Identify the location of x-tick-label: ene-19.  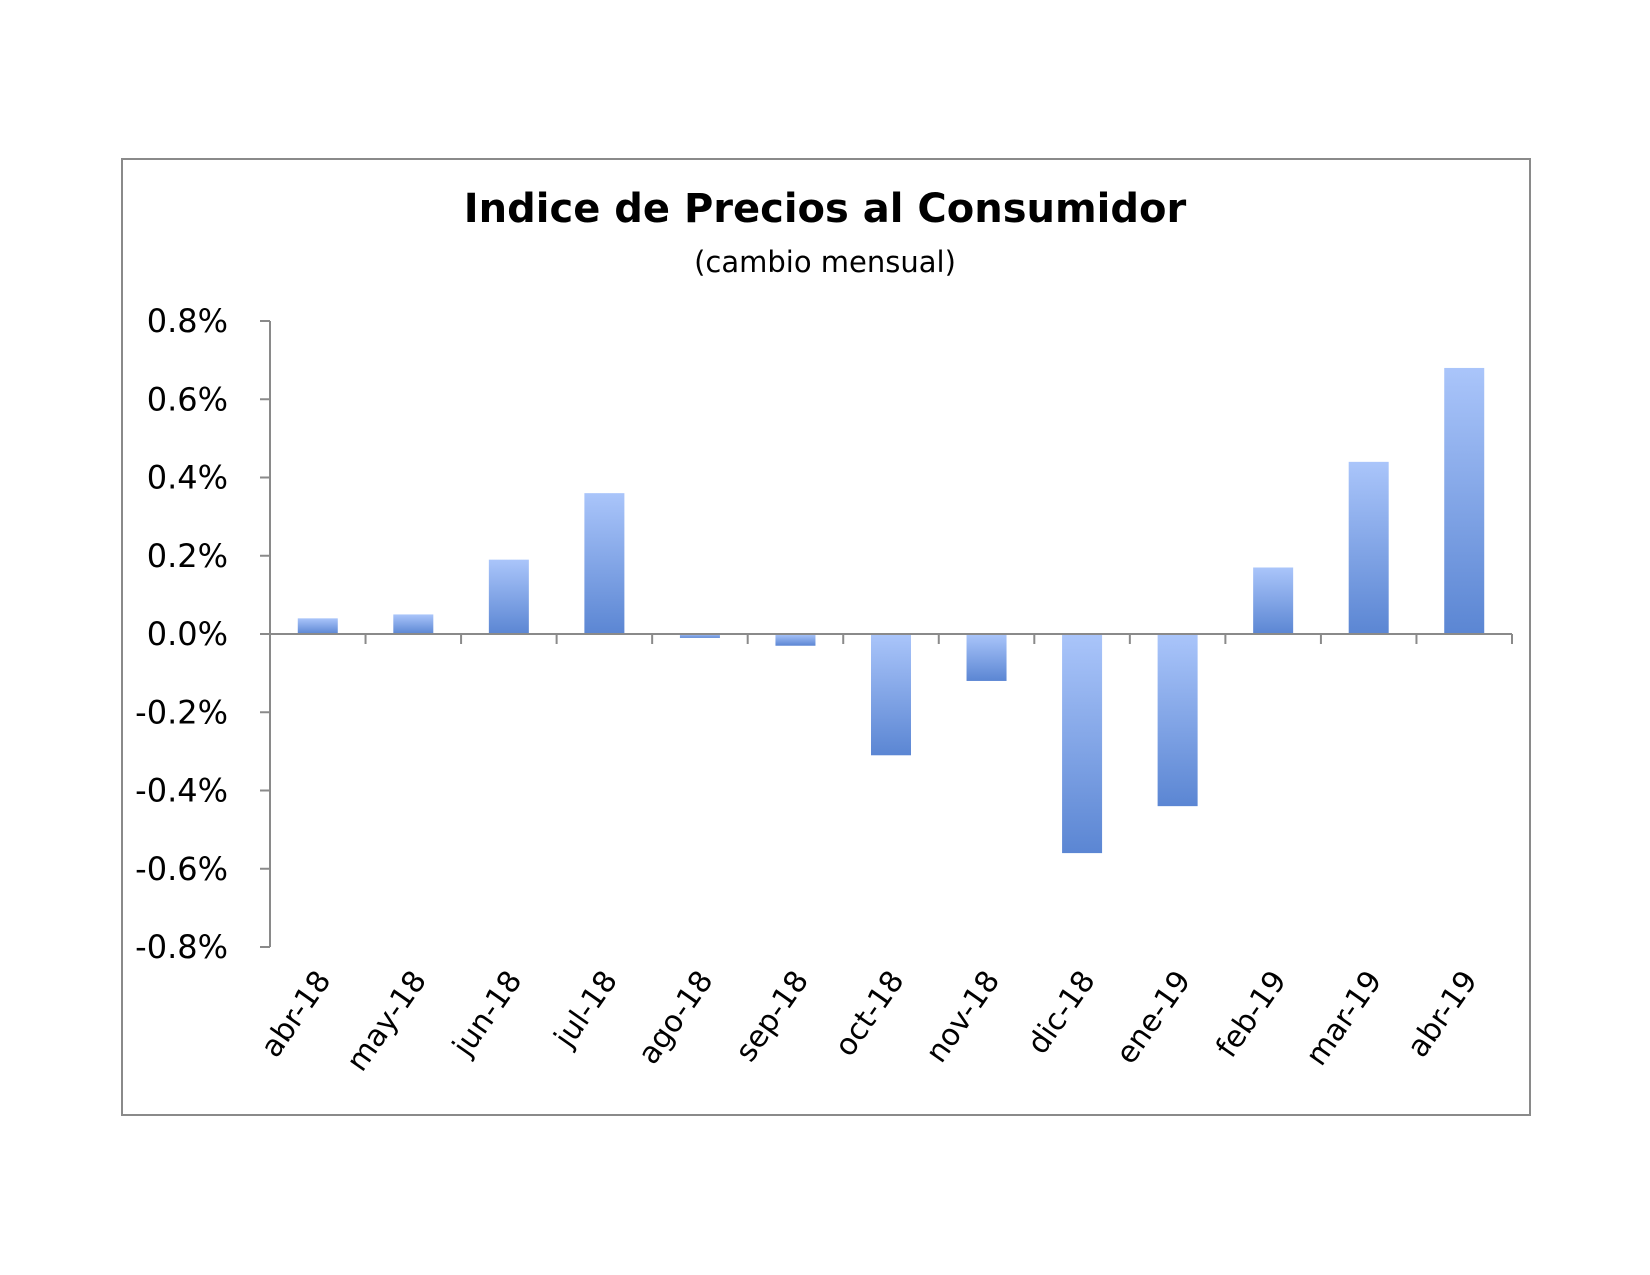
(1153, 1018).